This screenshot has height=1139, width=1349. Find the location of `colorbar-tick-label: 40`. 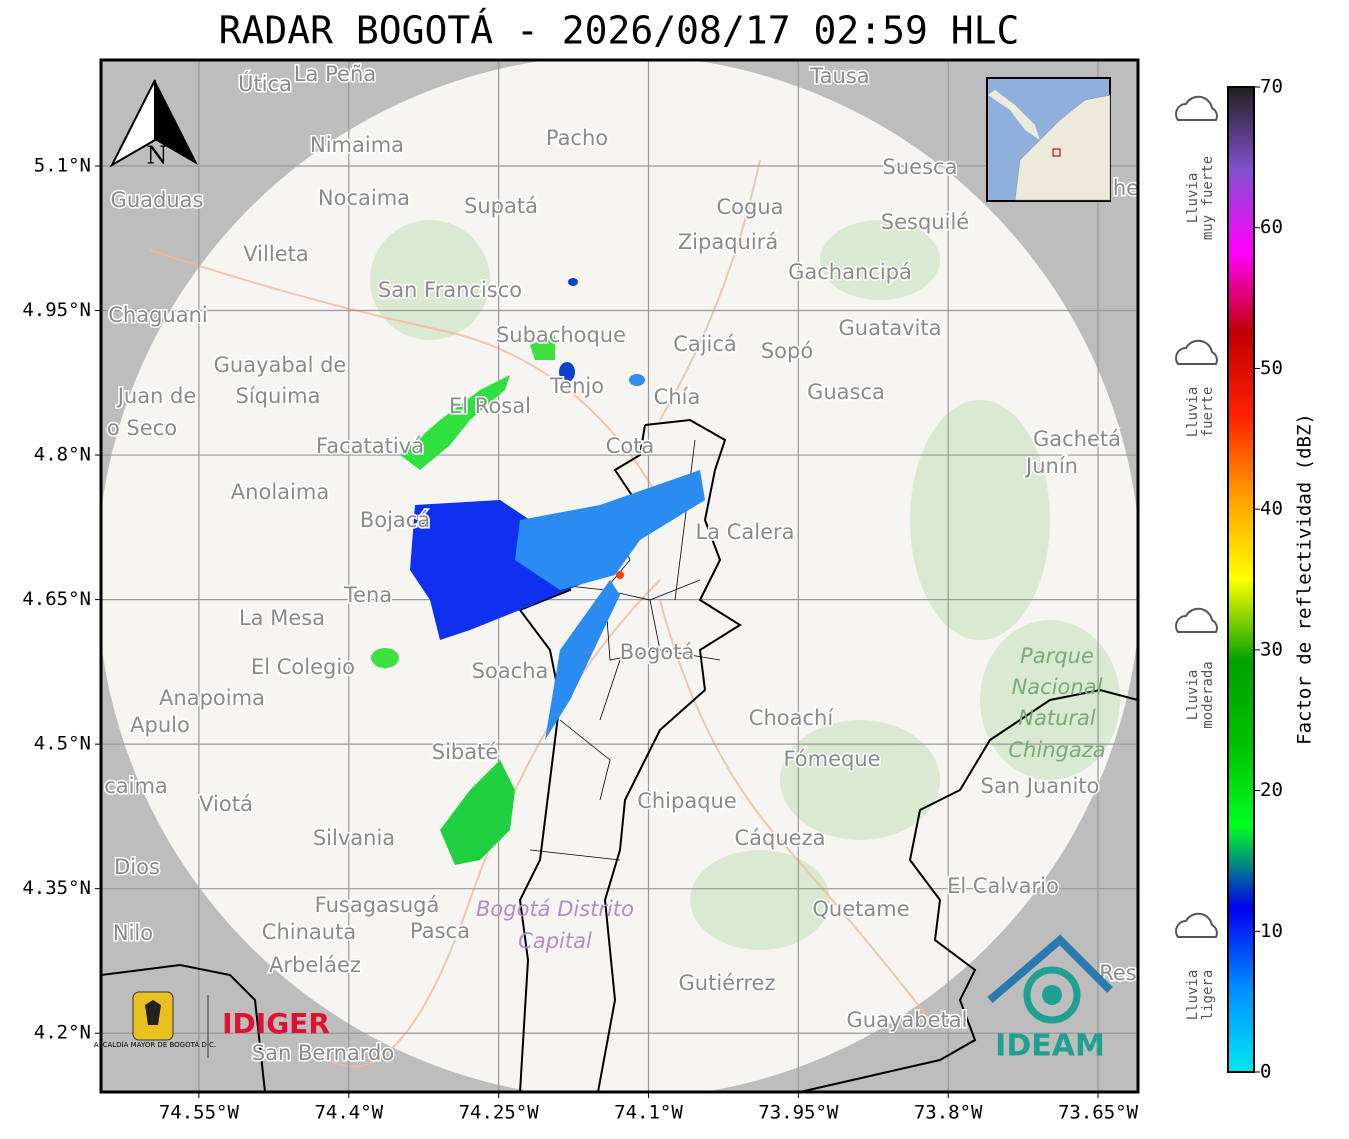

colorbar-tick-label: 40 is located at coordinates (1271, 509).